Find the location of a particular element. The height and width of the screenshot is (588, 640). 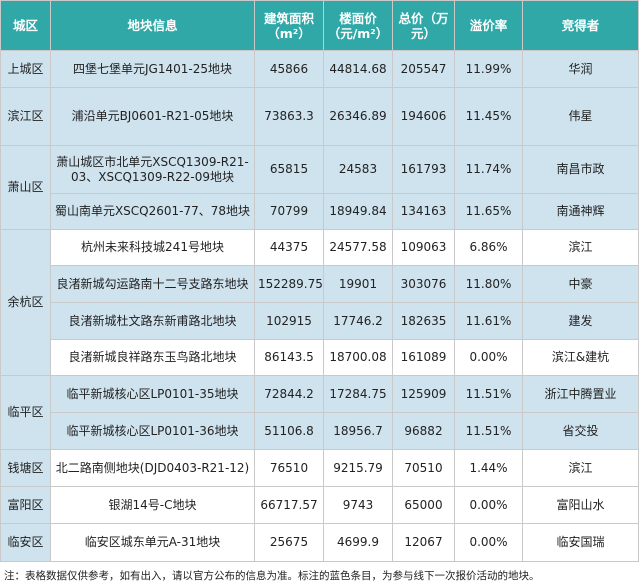

district-cell: 临安区 is located at coordinates (25, 542).